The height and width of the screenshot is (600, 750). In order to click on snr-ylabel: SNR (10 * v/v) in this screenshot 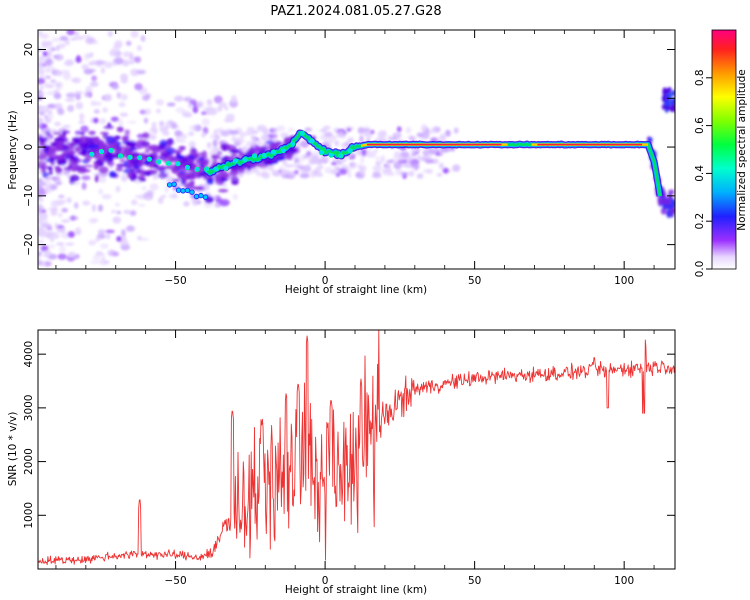, I will do `click(13, 449)`.